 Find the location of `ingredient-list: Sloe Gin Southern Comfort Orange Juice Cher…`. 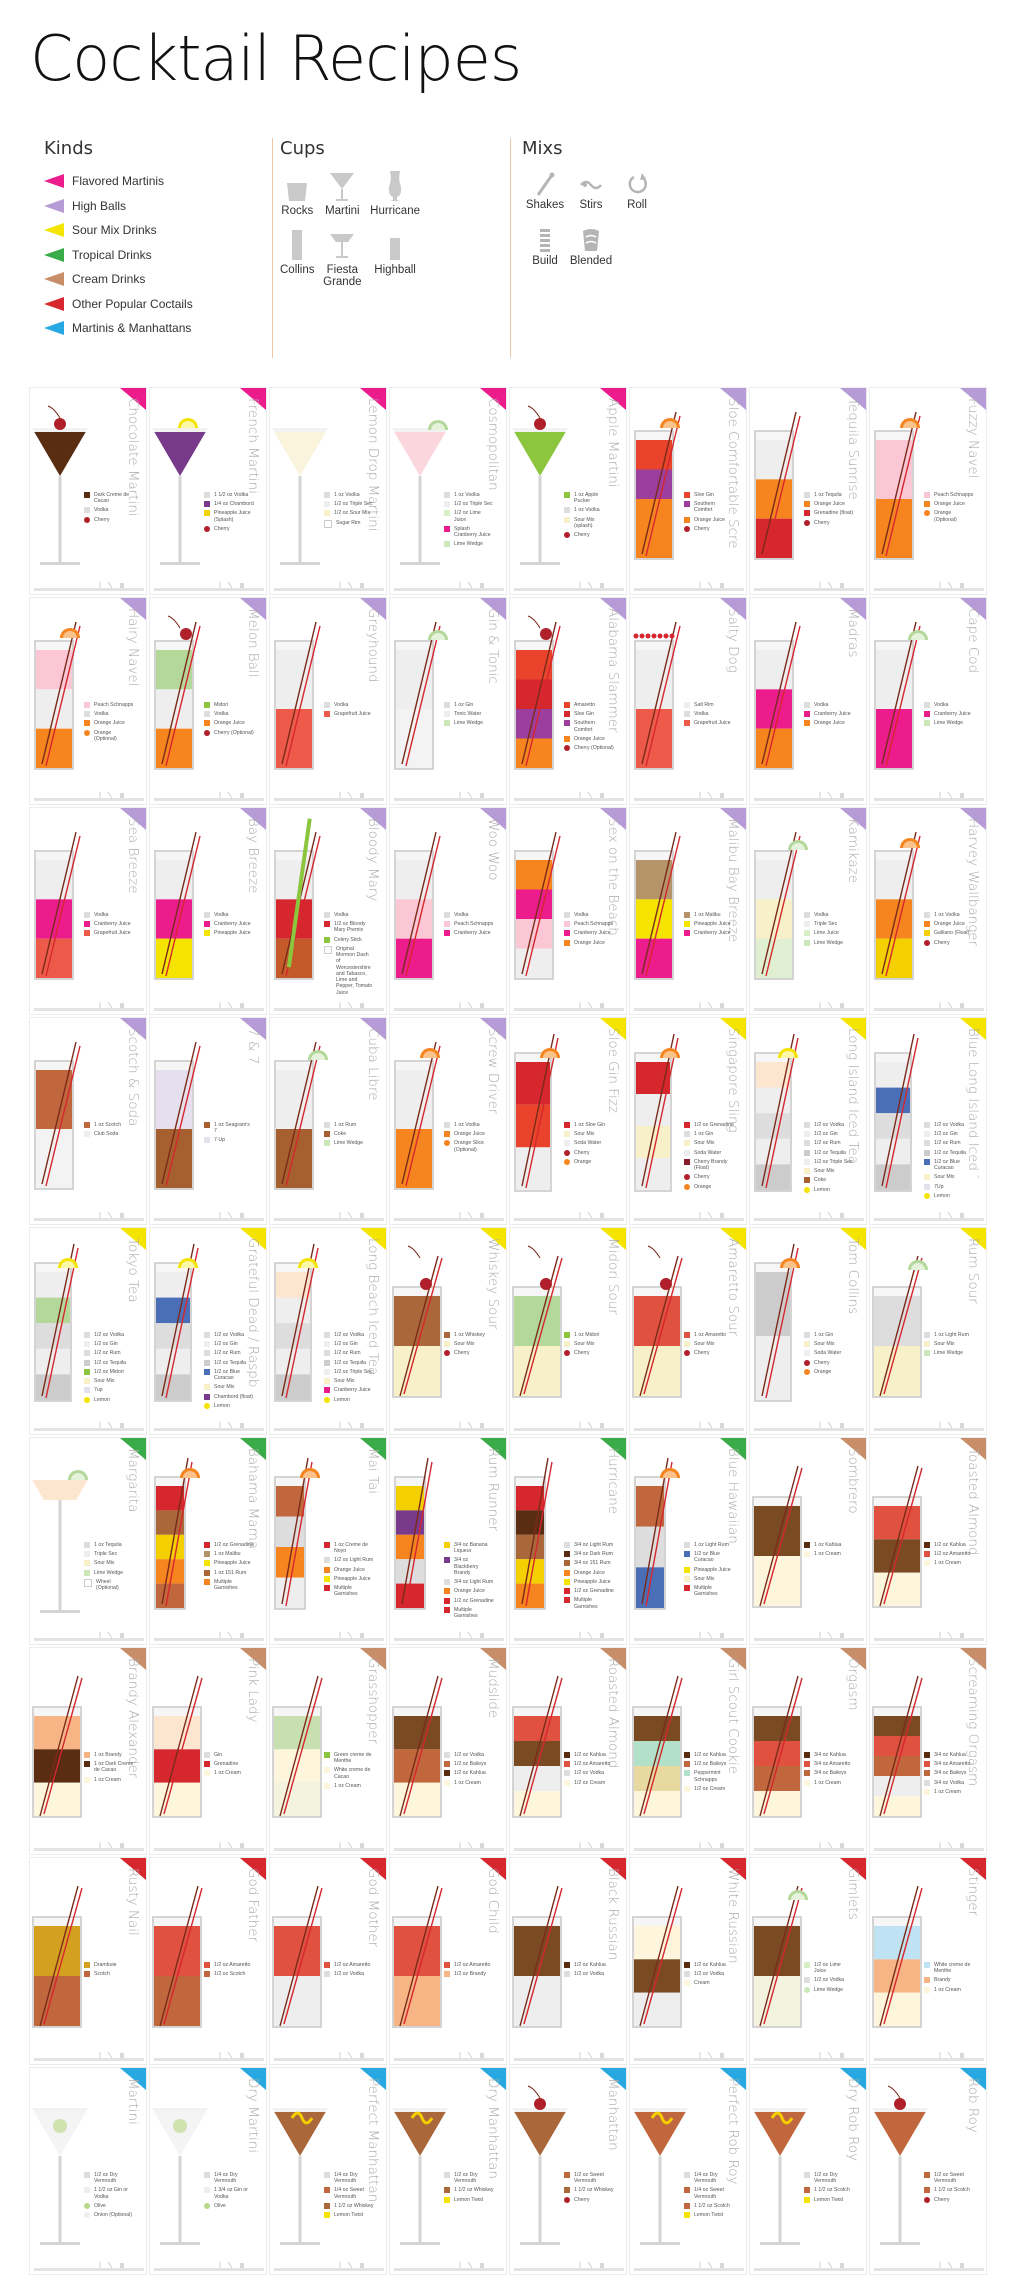

ingredient-list: Sloe Gin Southern Comfort Orange Juice Cher… is located at coordinates (709, 513).